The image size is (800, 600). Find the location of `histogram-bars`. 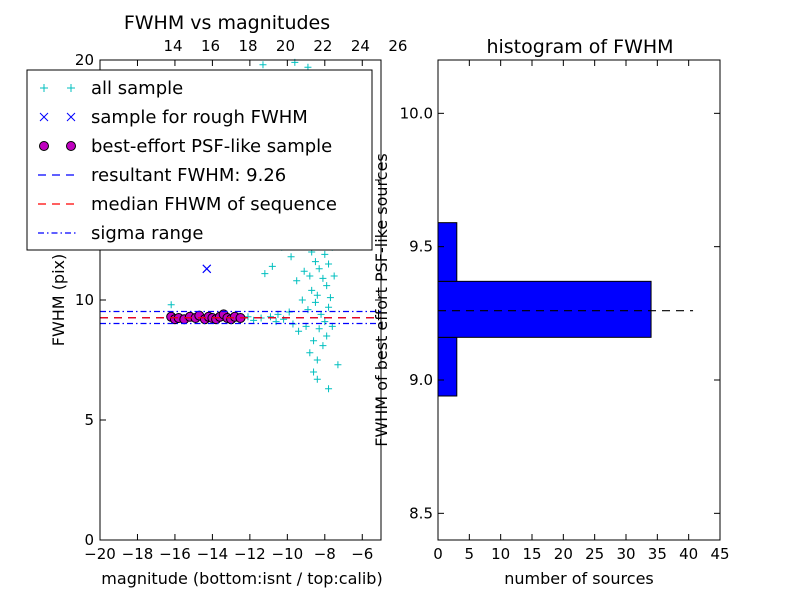

histogram-bars is located at coordinates (544, 309).